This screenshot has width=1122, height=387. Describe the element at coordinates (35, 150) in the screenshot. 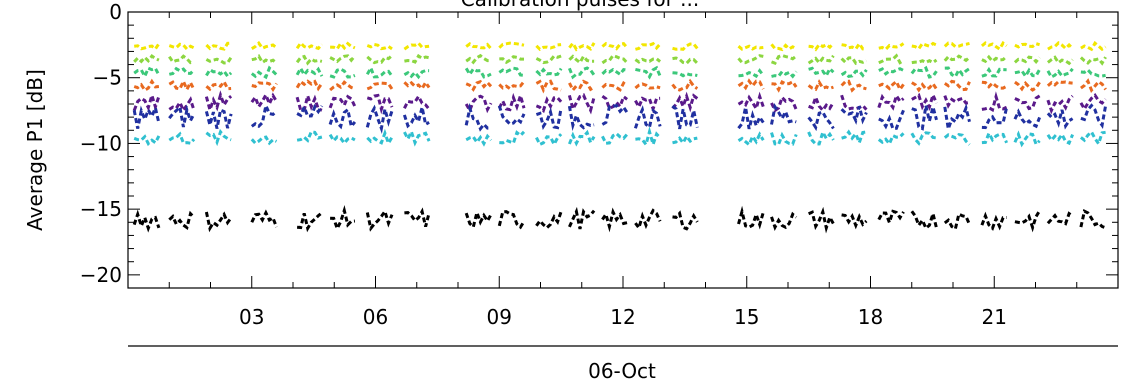

I see `y-axis-label: Average P1 [dB]` at that location.